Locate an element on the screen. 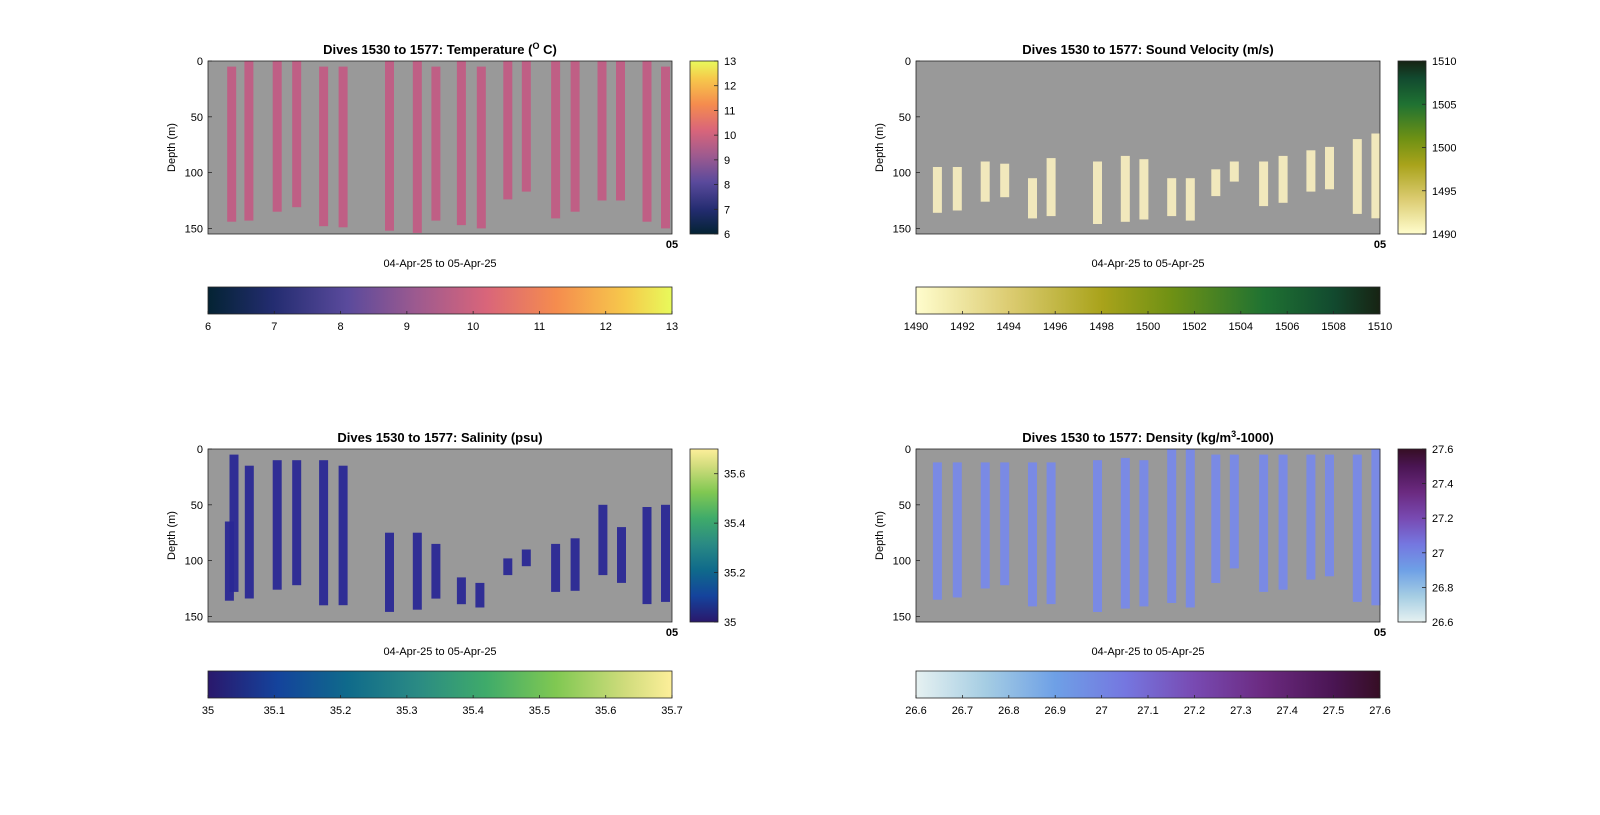 This screenshot has height=815, width=1600. chart-title: Dives 1530 to 1577: Temperature (O C) is located at coordinates (440, 49).